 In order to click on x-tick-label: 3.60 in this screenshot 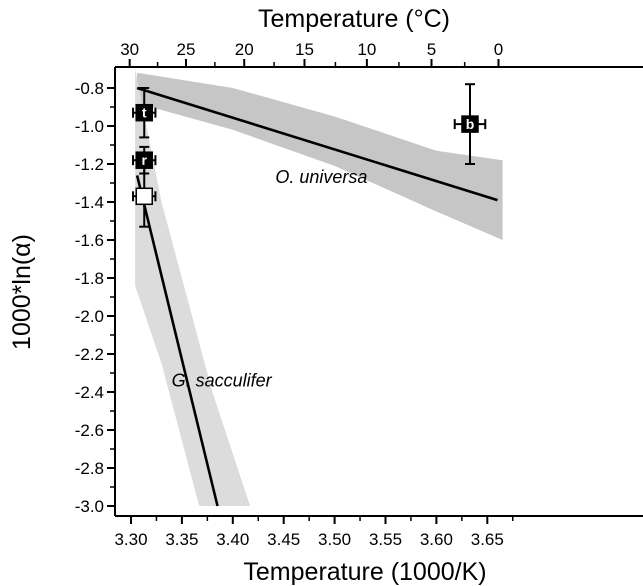, I will do `click(436, 539)`.